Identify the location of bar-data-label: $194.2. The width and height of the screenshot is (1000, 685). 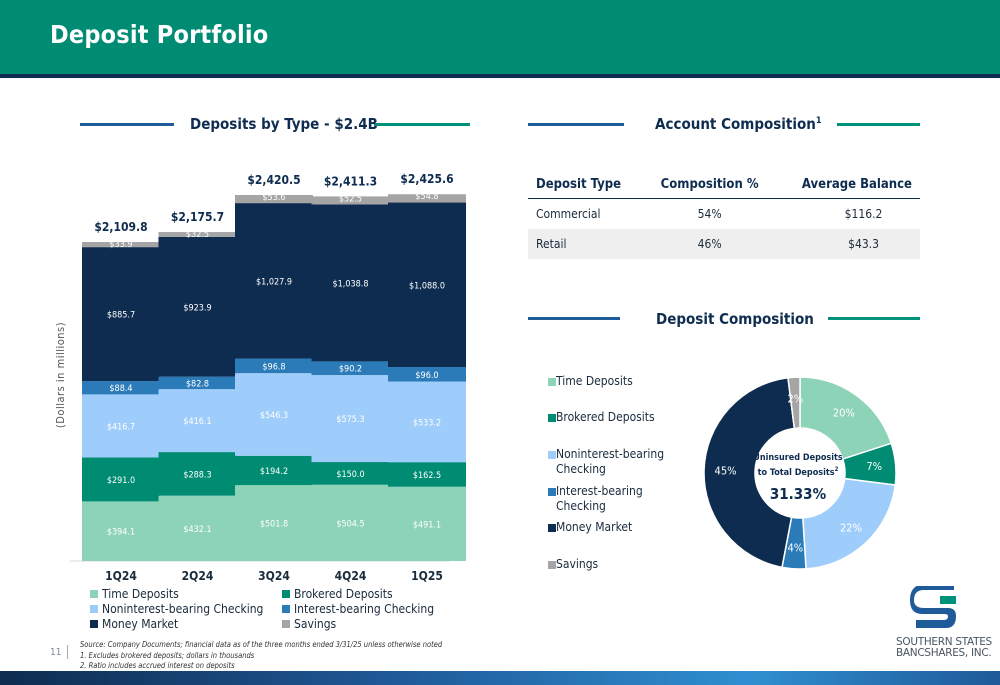
(274, 472).